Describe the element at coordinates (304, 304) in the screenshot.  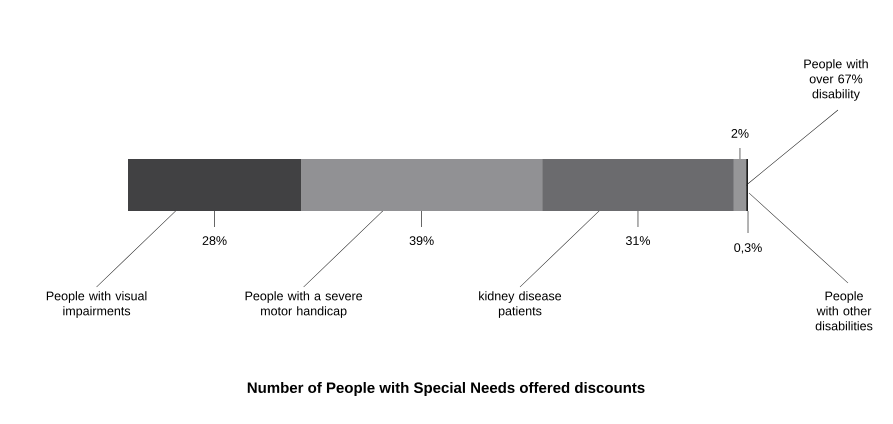
I see `text: People with a severe motor handicap` at that location.